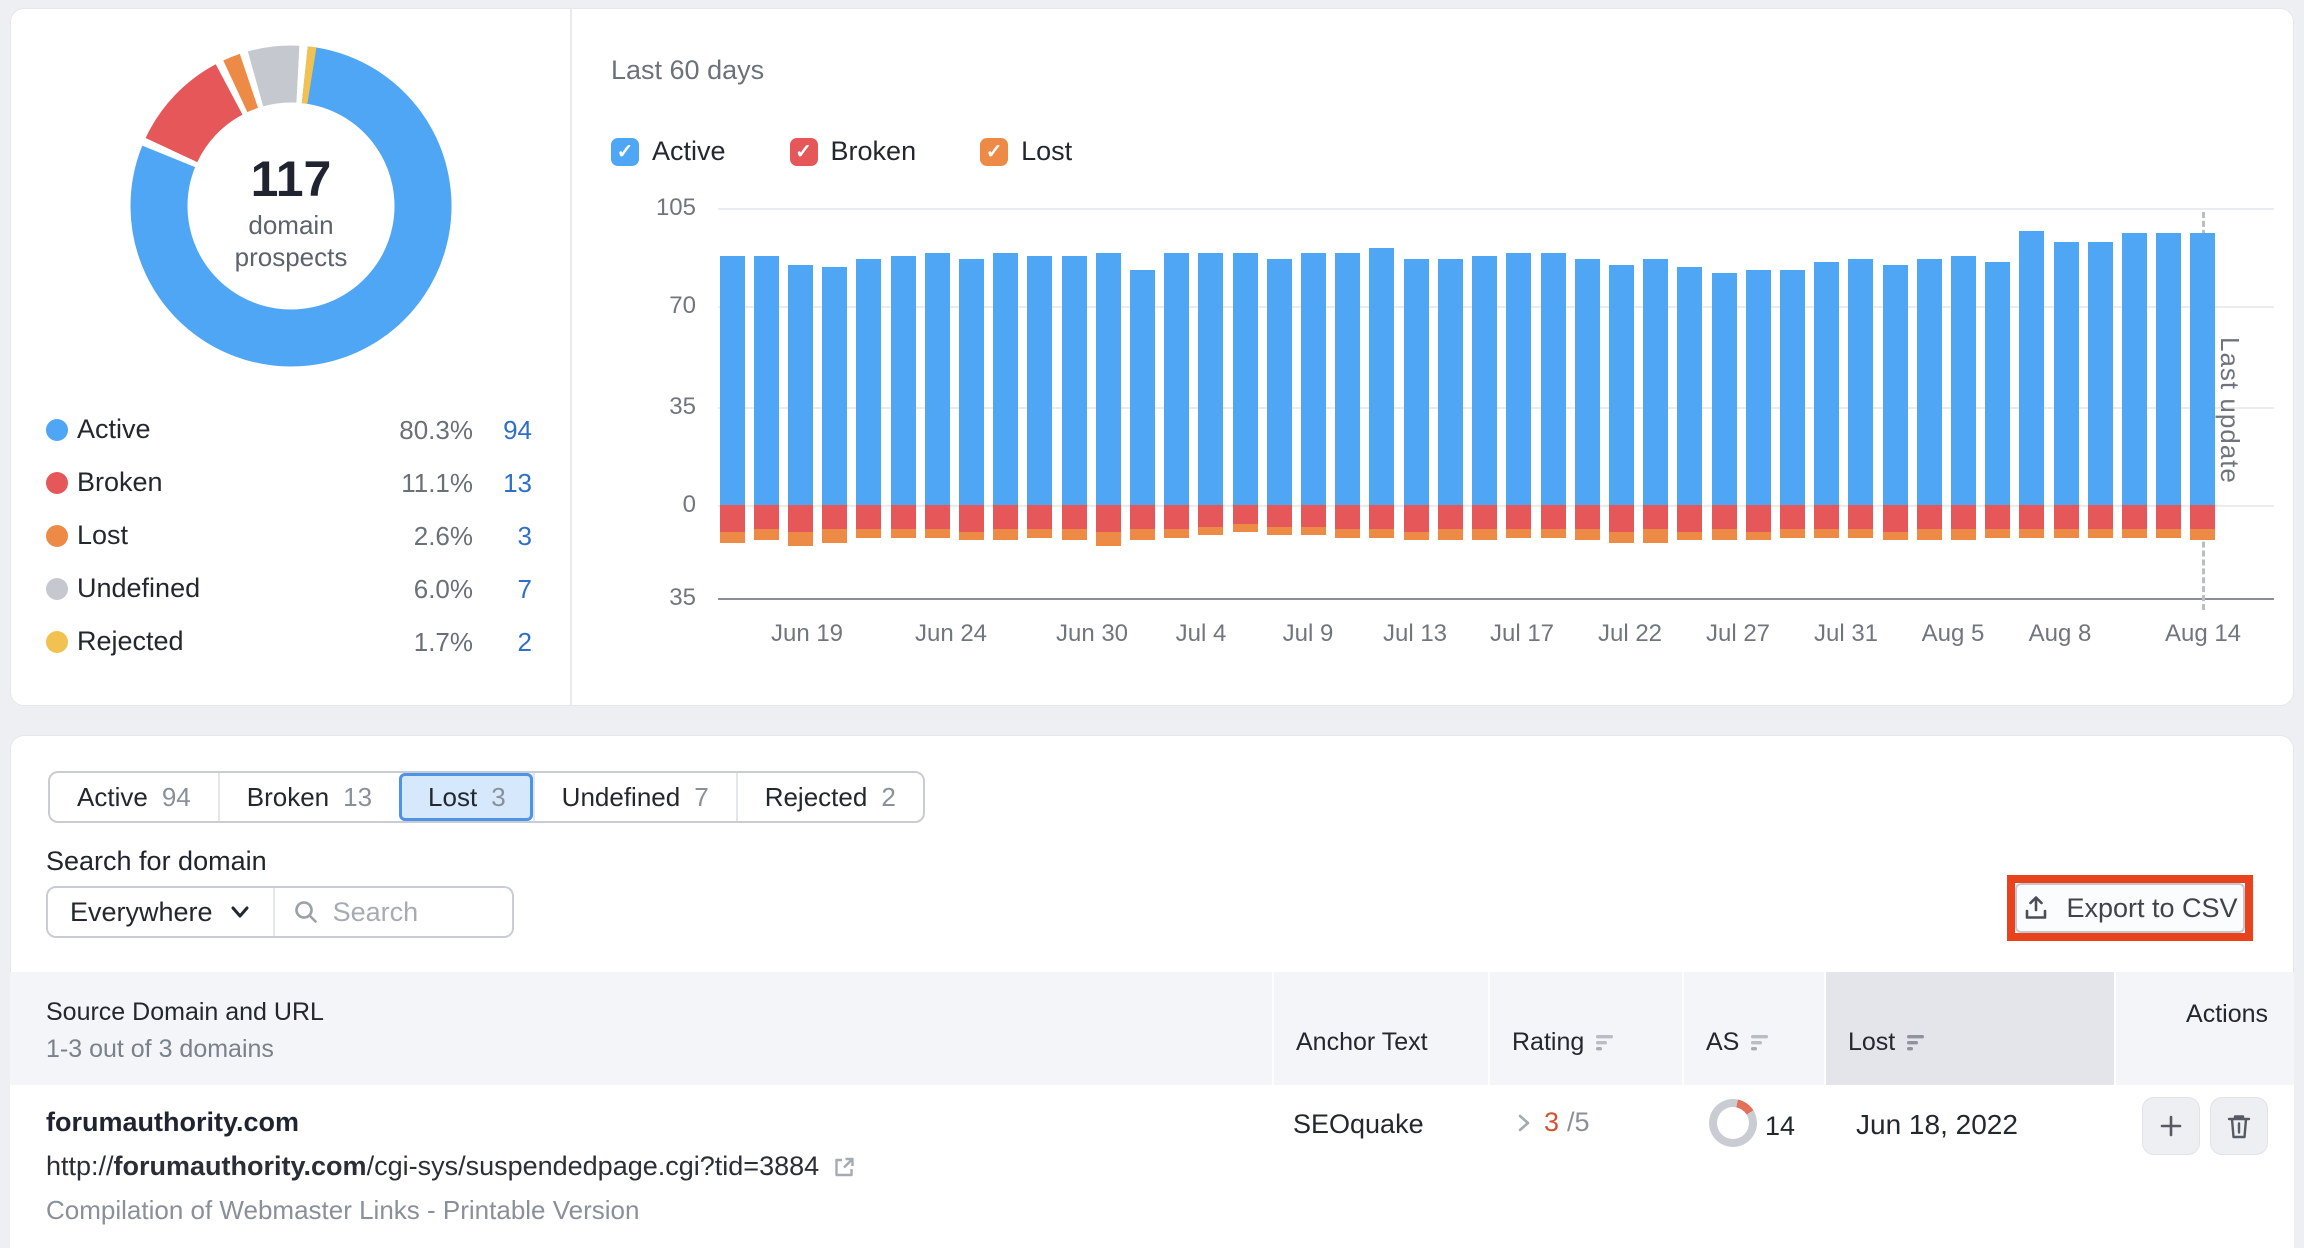 This screenshot has height=1248, width=2304. What do you see at coordinates (358, 796) in the screenshot?
I see `tab-count: 13` at bounding box center [358, 796].